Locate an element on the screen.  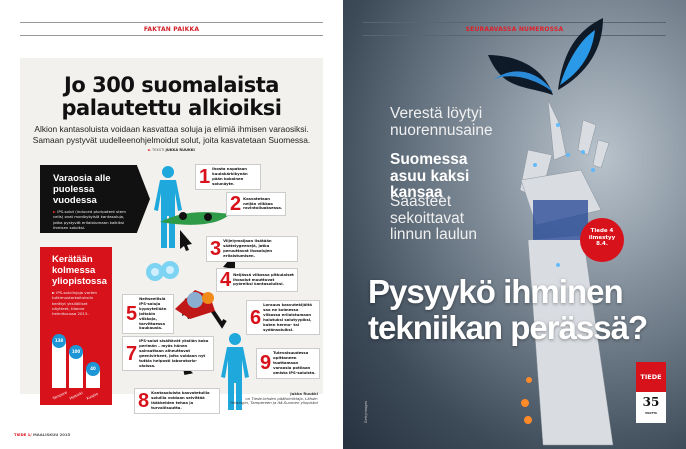
bar-label: Helsinki is located at coordinates (76, 396).